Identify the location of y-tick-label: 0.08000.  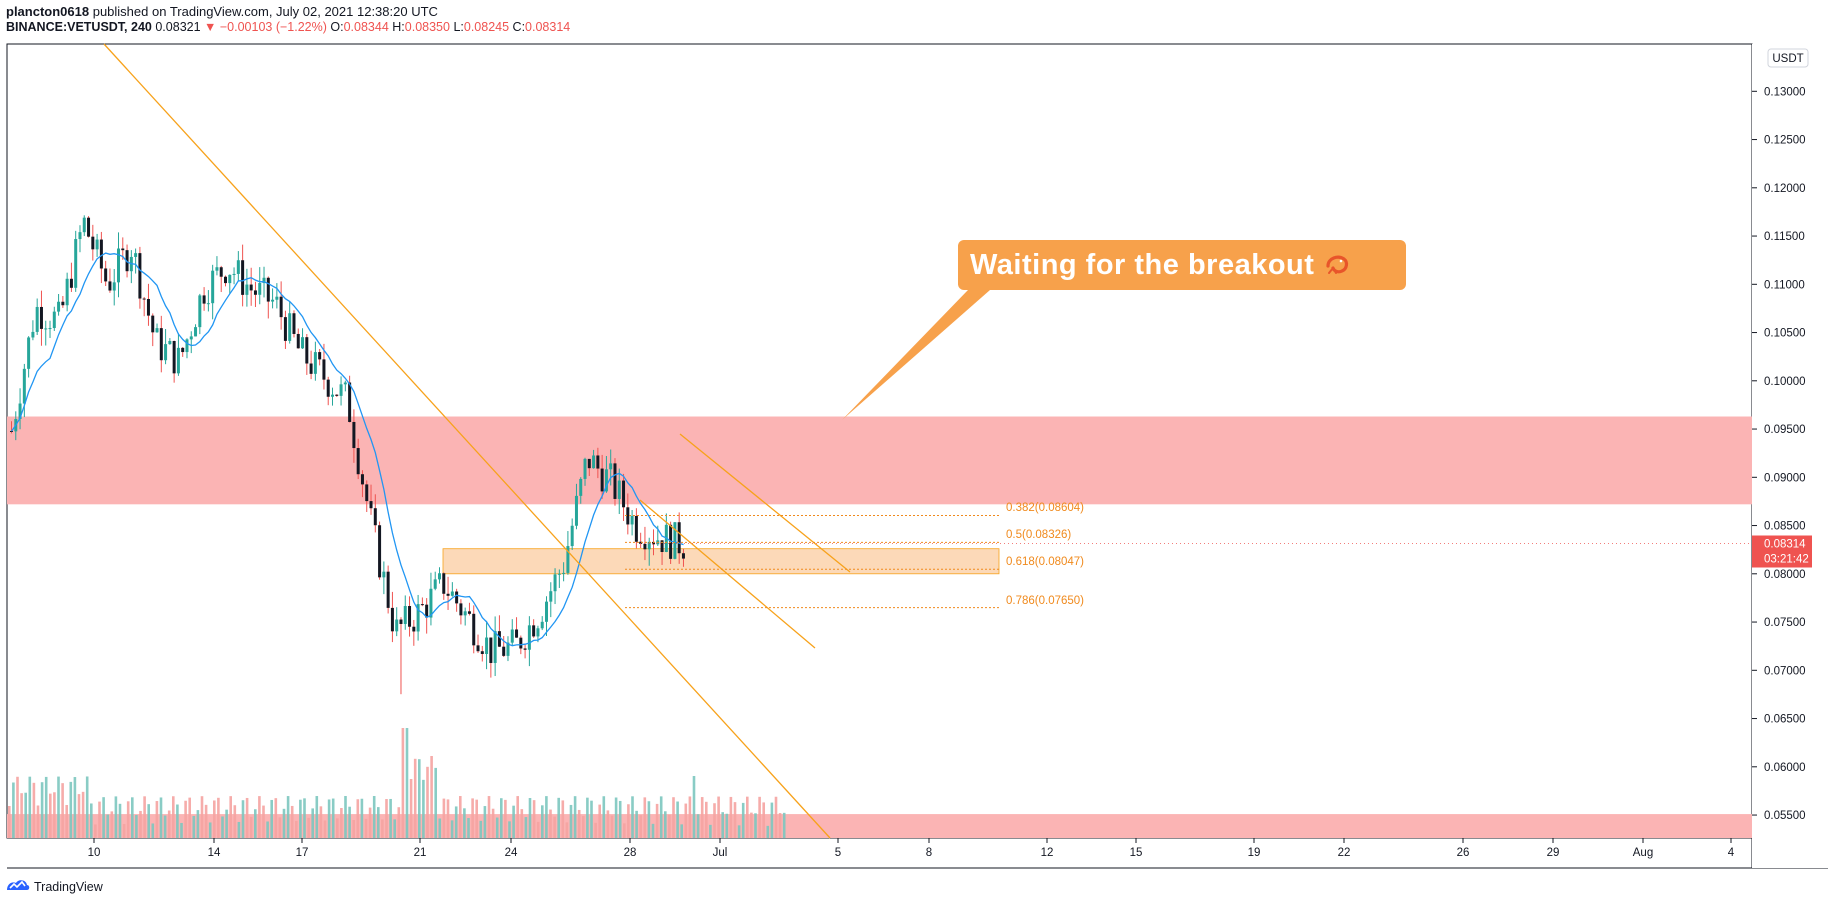
(1785, 575).